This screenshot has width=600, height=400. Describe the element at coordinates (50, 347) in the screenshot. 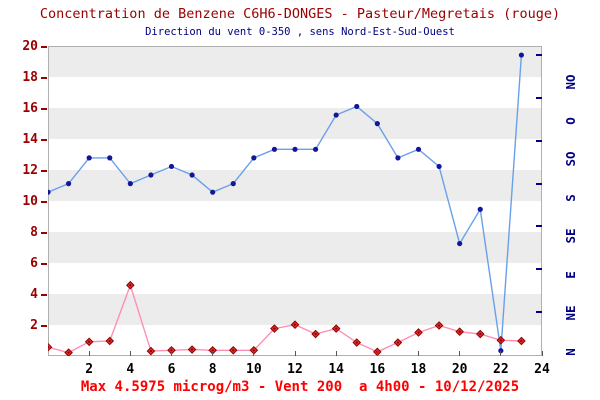

I see `benzene-marker` at that location.